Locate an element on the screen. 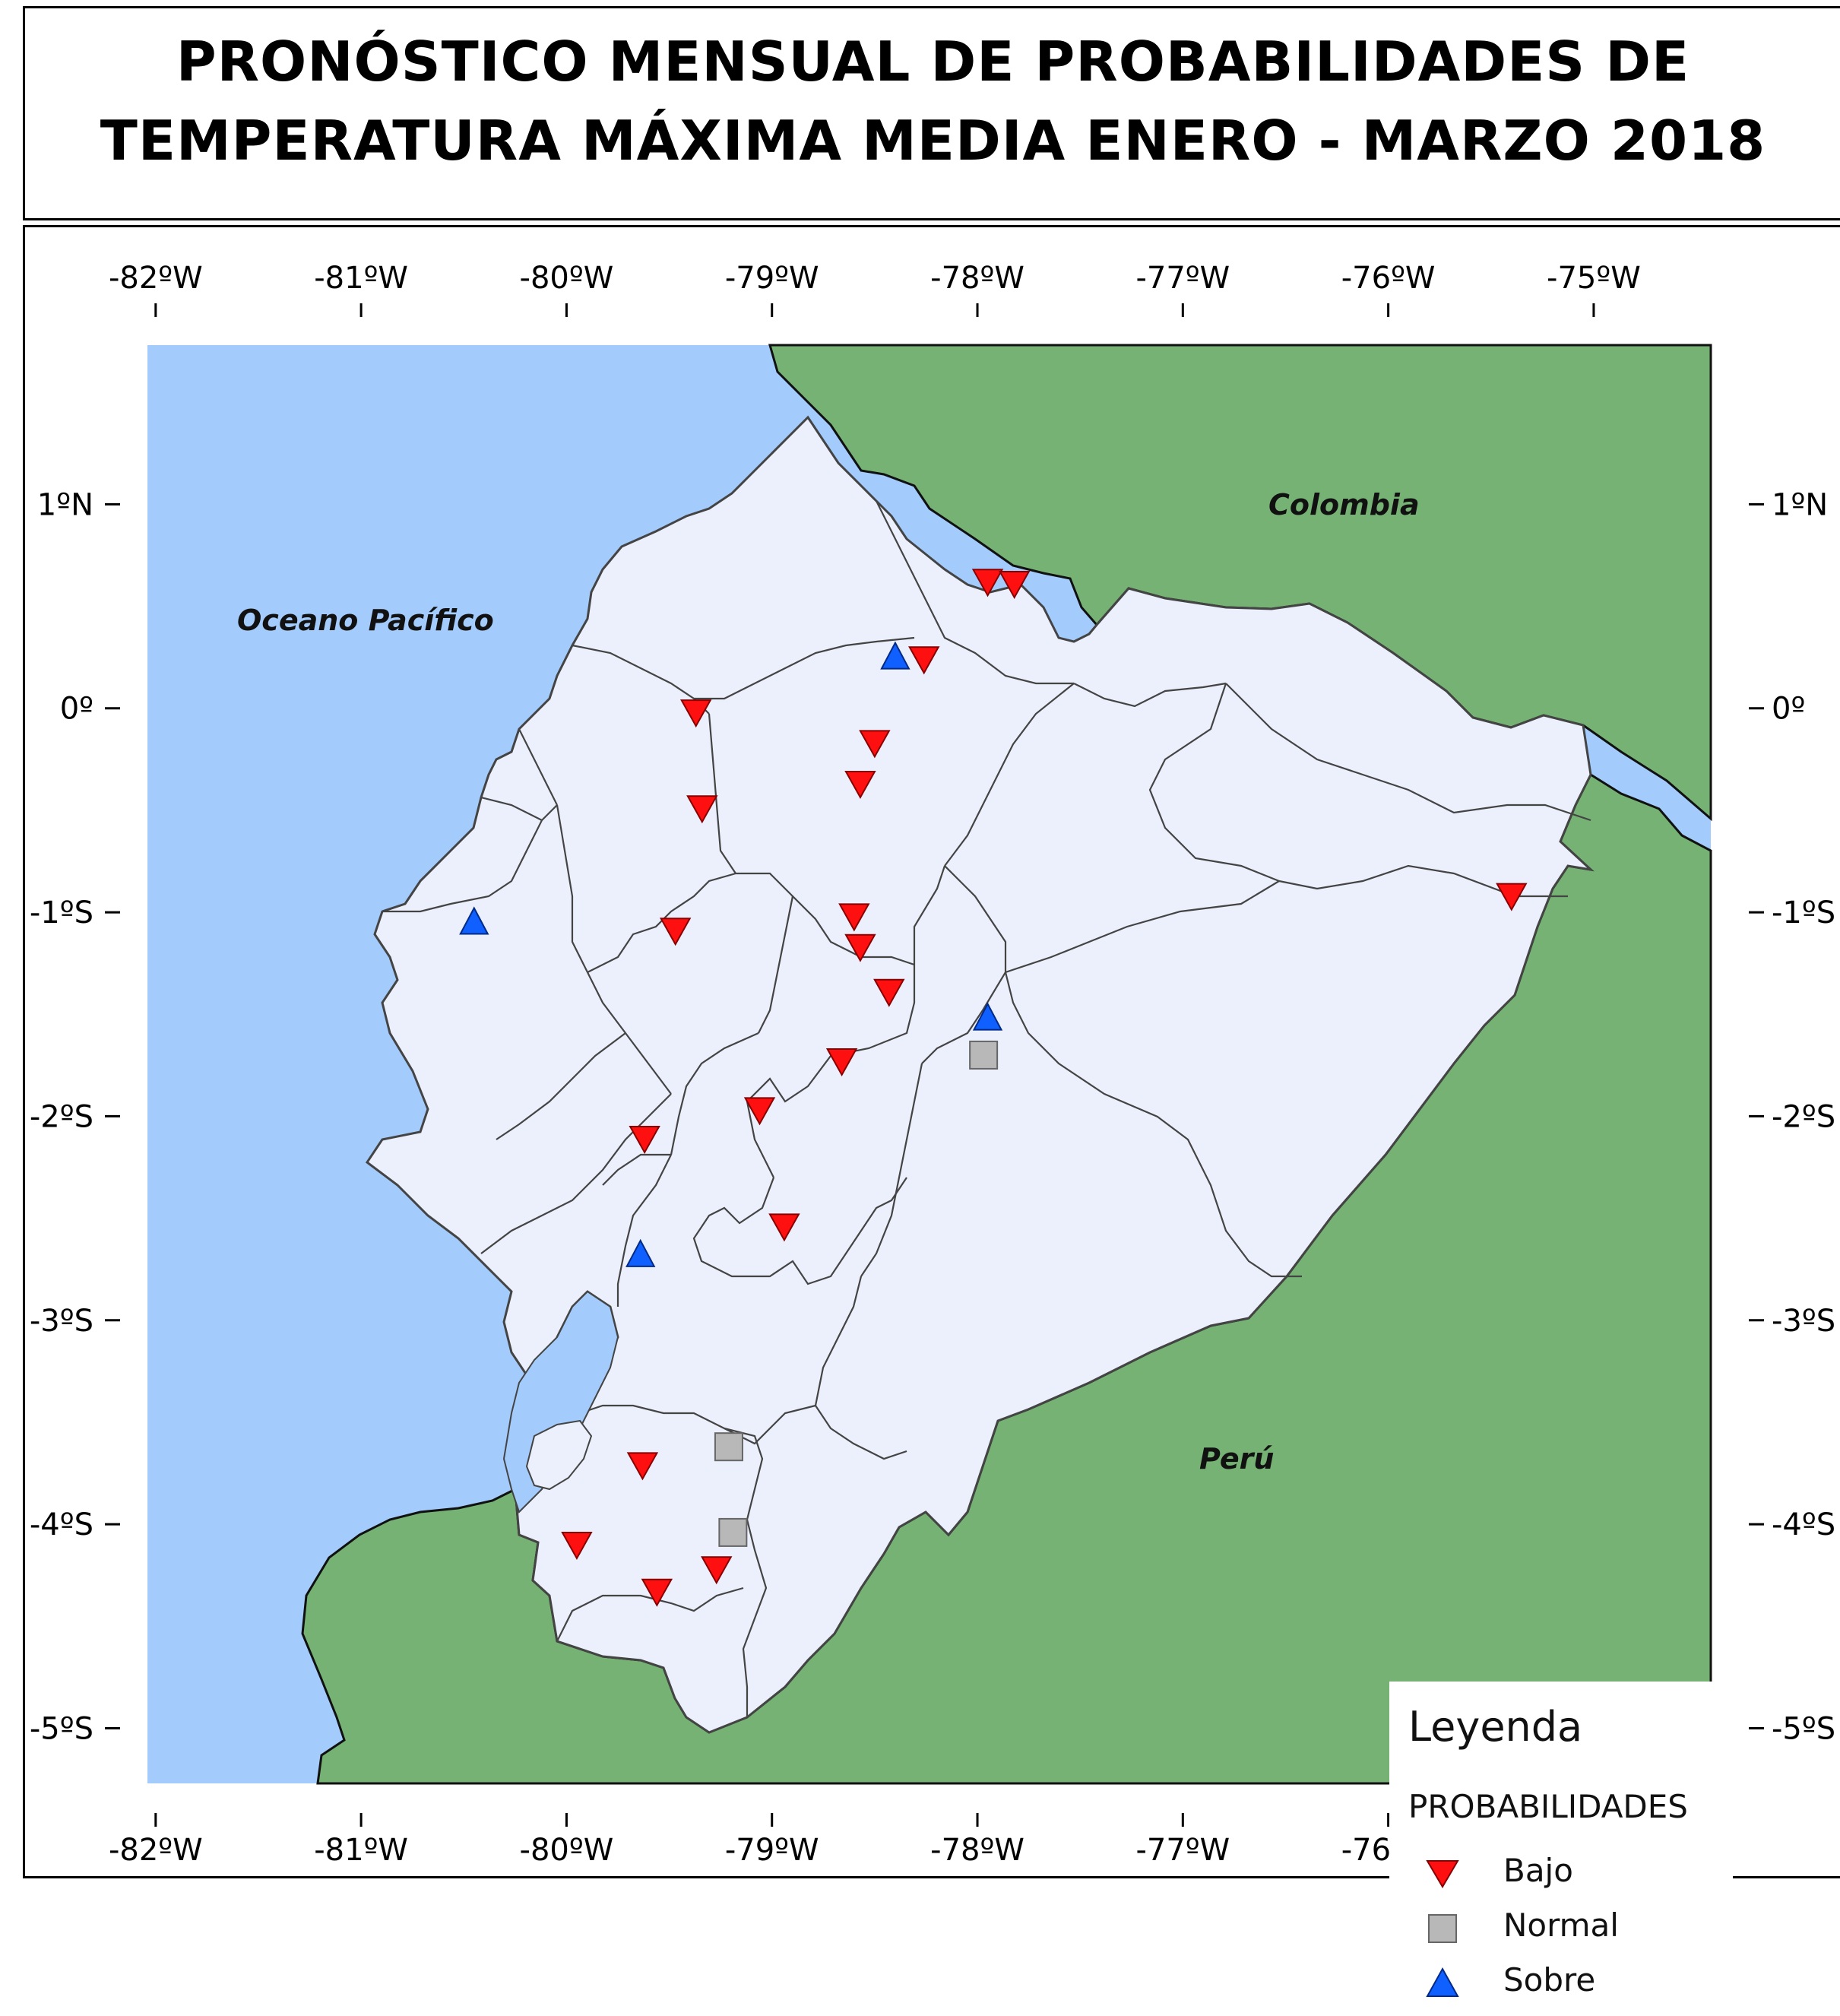 The height and width of the screenshot is (2016, 1840). legend-subtitle: PROBABILIDADES is located at coordinates (1548, 1806).